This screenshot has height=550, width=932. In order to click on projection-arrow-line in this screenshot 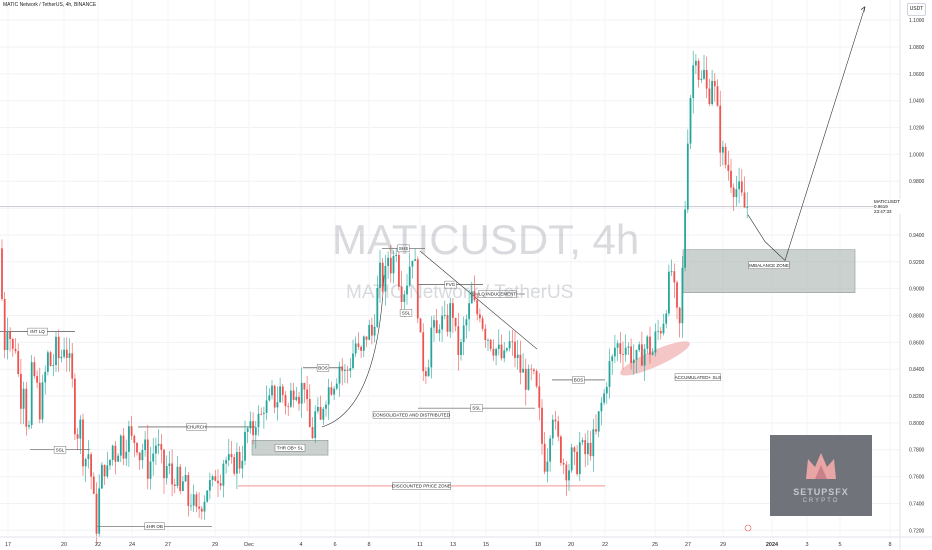, I will do `click(806, 133)`.